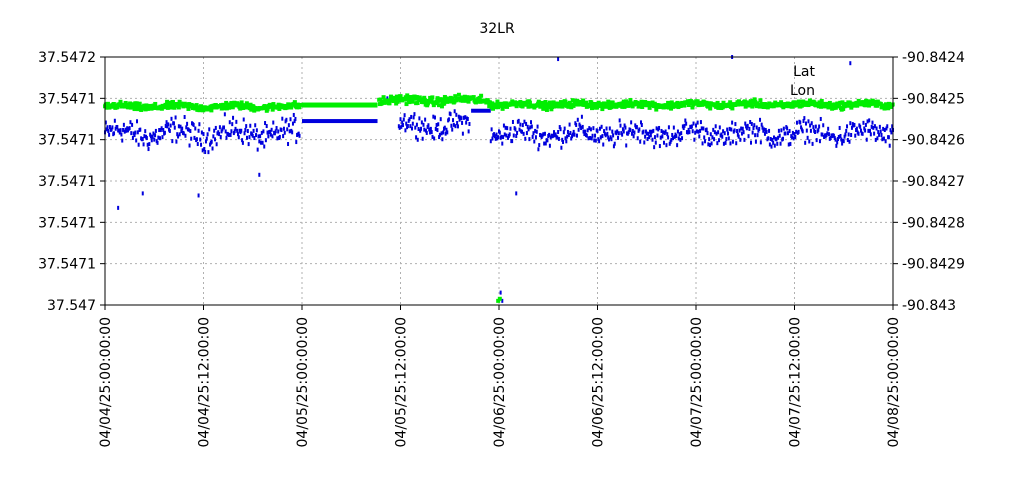 This screenshot has width=1024, height=500. Describe the element at coordinates (497, 29) in the screenshot. I see `chart-title: 32LR` at that location.